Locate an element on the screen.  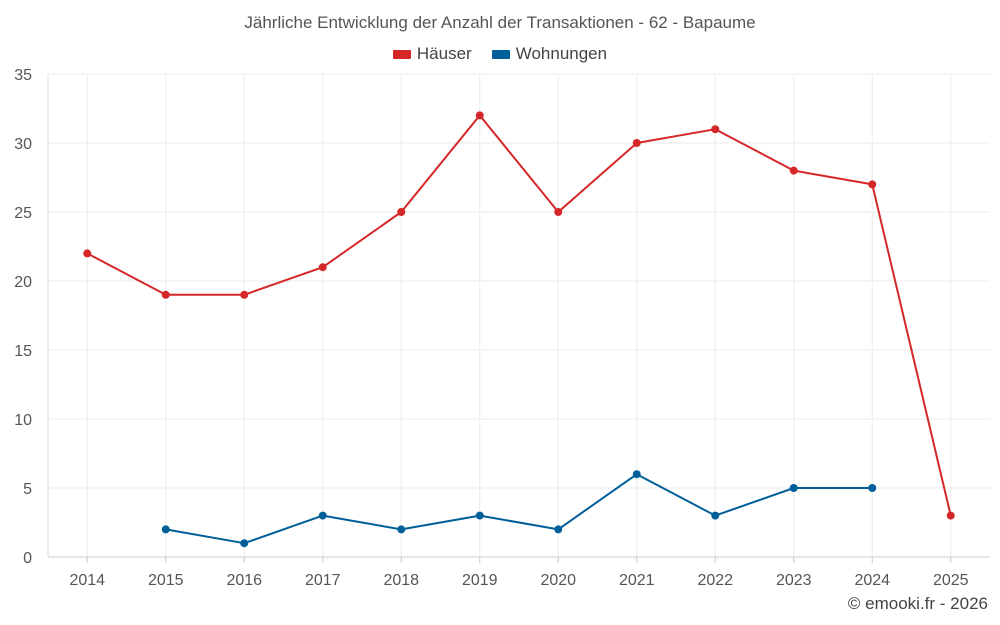
legend: Häuser Wohnungen is located at coordinates (500, 54).